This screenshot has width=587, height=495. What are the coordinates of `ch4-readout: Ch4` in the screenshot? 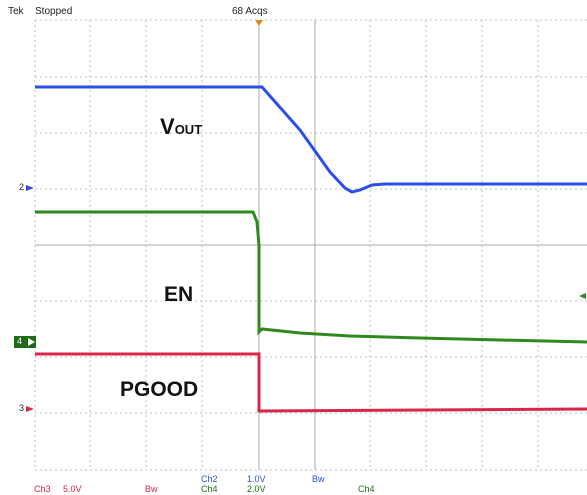 It's located at (209, 489).